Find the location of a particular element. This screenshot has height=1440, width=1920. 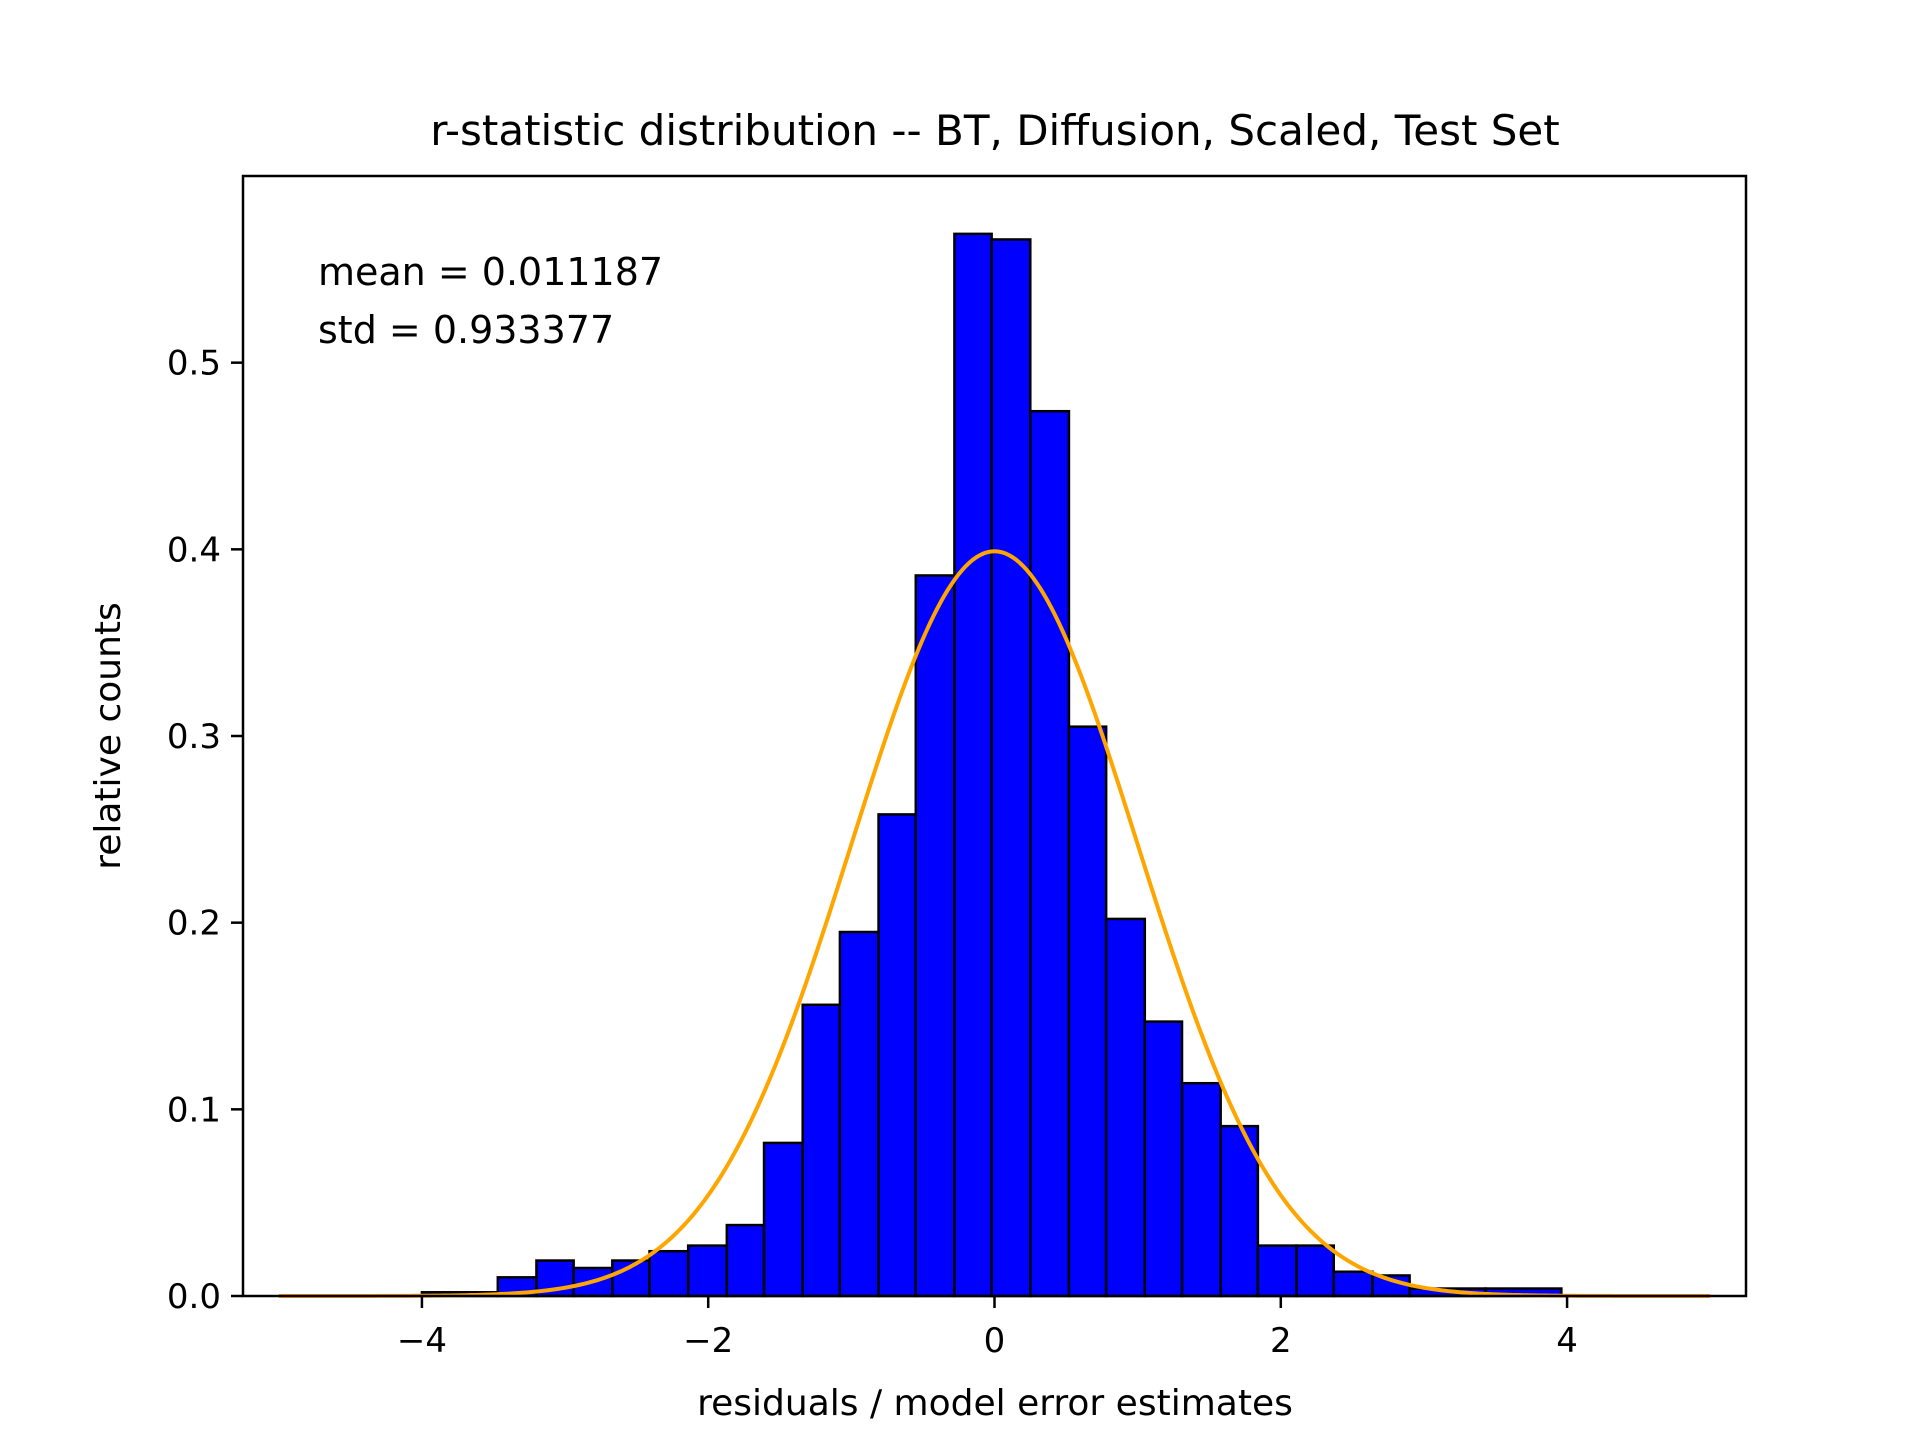

x-axis-ticks: −4 −2 0 2 4 is located at coordinates (987, 1328).